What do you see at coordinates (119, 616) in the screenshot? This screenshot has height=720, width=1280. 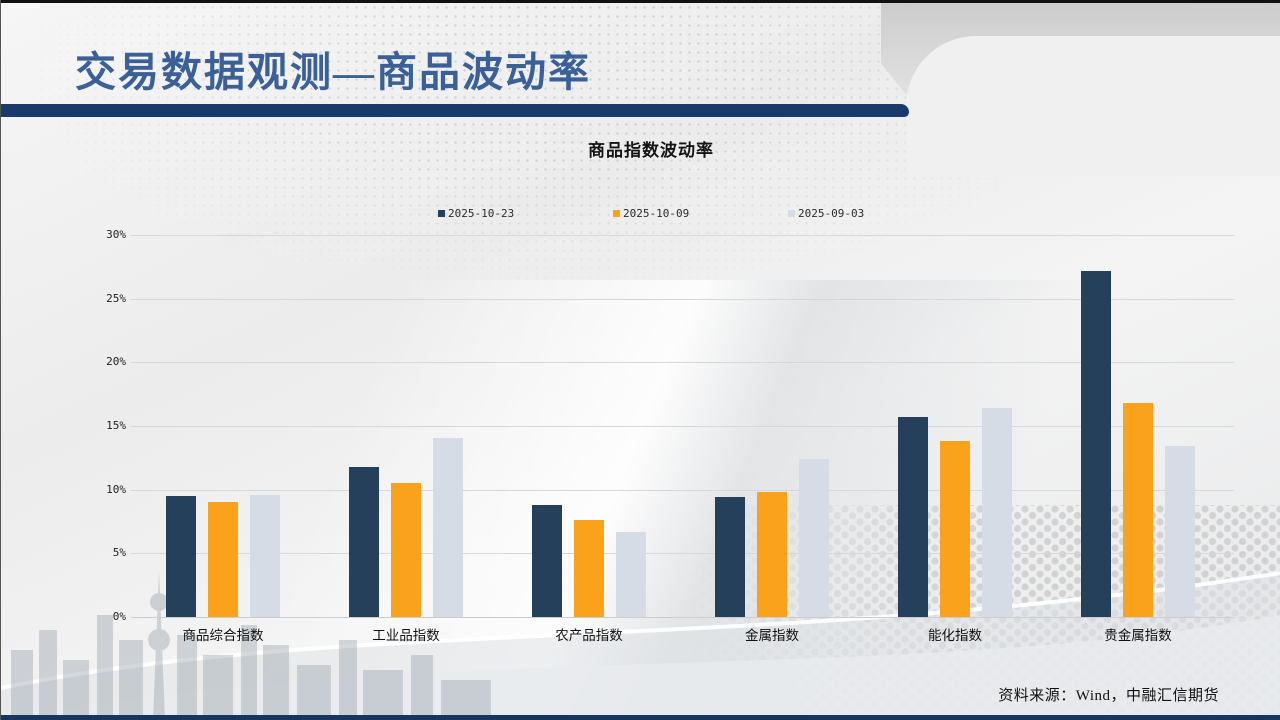 I see `y-tick-0: 0%` at bounding box center [119, 616].